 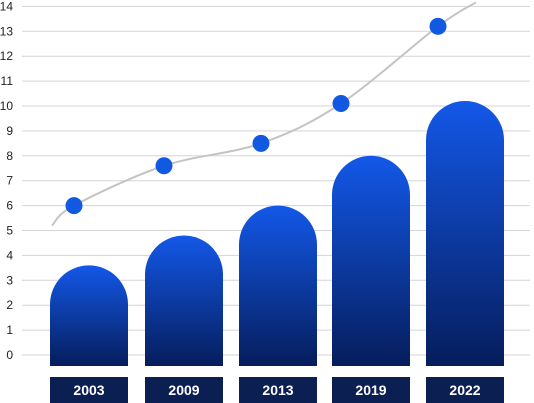 I want to click on category-box-2013, so click(x=278, y=390).